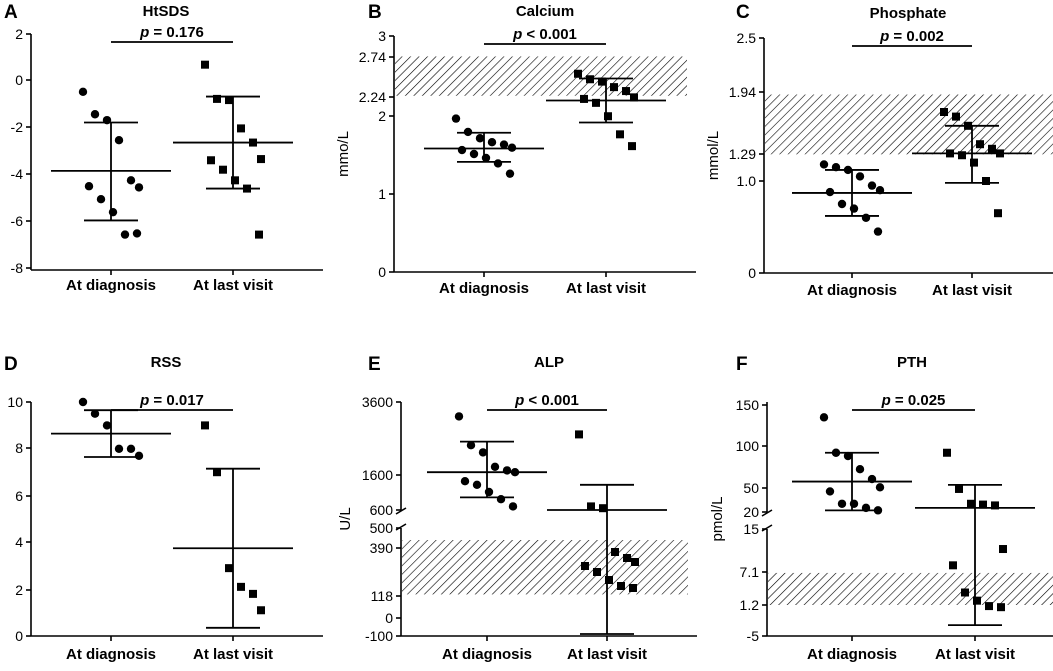  I want to click on y-tick-label: 10, so click(15, 402).